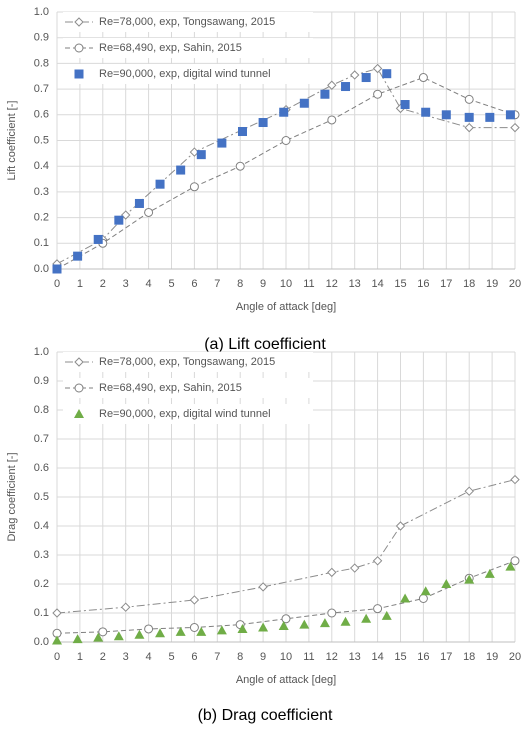 The image size is (530, 733). What do you see at coordinates (355, 657) in the screenshot?
I see `x-tick-label: 13` at bounding box center [355, 657].